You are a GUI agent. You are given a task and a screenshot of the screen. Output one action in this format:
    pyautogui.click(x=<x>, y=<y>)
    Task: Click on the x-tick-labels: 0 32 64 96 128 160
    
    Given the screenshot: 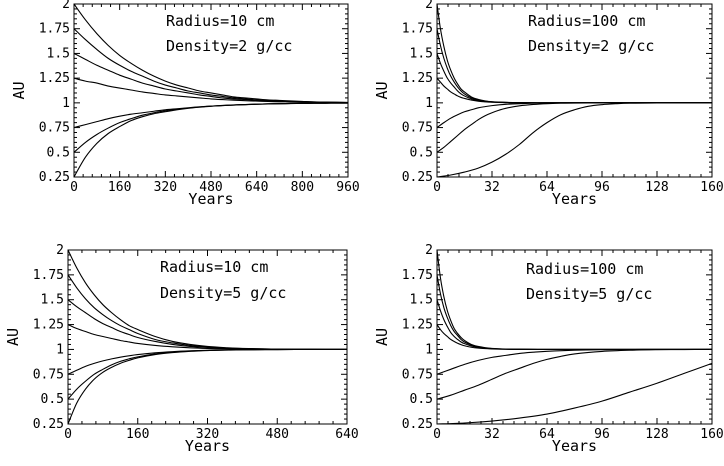 What is the action you would take?
    pyautogui.click(x=578, y=434)
    